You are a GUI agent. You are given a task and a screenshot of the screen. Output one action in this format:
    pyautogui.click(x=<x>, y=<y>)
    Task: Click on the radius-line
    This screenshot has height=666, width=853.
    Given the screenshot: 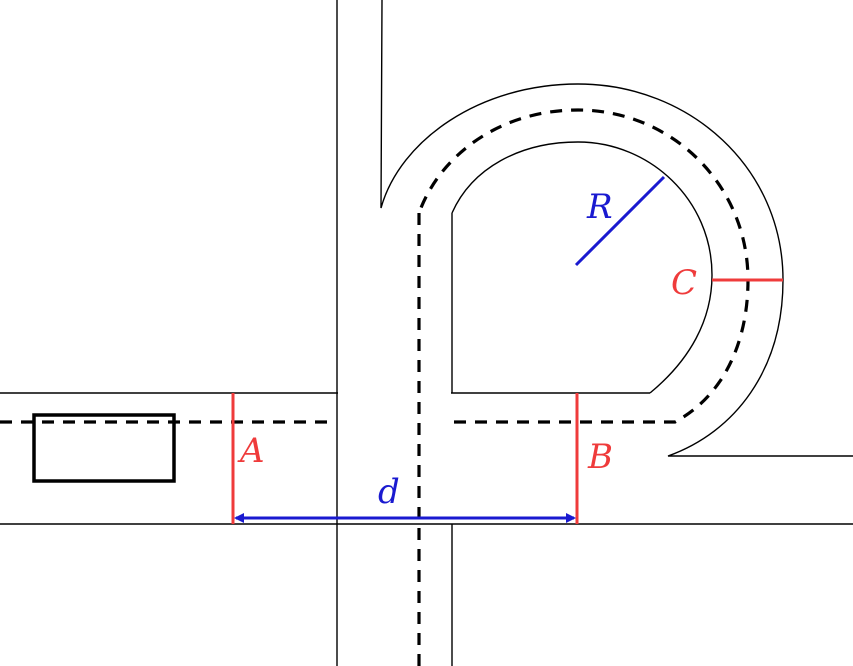 What is the action you would take?
    pyautogui.click(x=620, y=221)
    